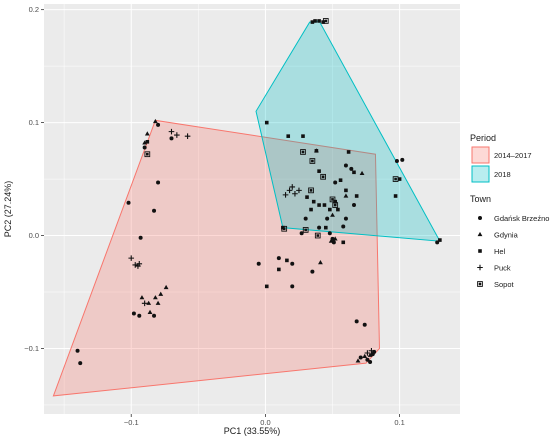  I want to click on town-legend-label: Hel, so click(500, 251).